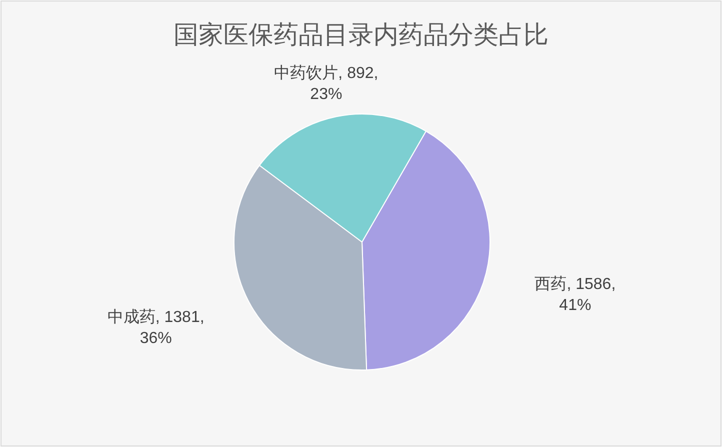  What do you see at coordinates (361, 35) in the screenshot?
I see `chart-title: 国家医保药品目录内药品分类占比` at bounding box center [361, 35].